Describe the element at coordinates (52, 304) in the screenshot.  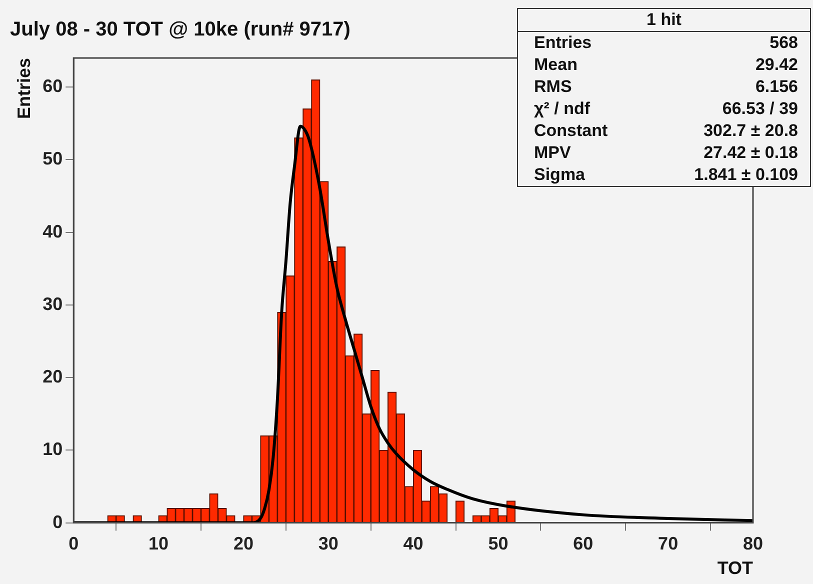
I see `y-tick-label: 30` at that location.